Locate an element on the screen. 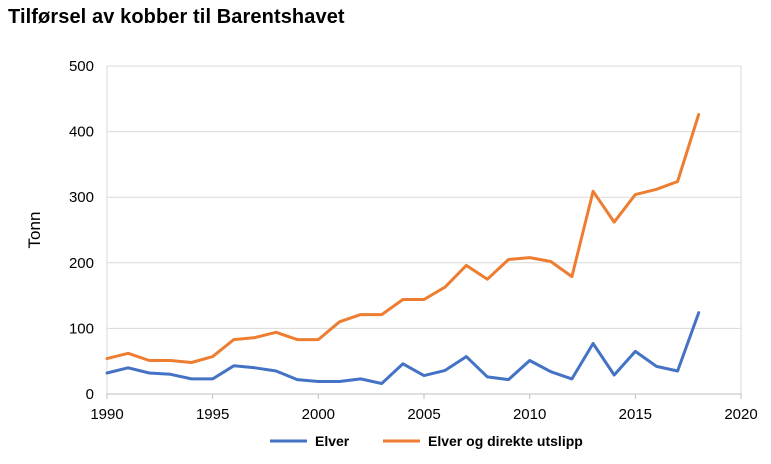 The width and height of the screenshot is (771, 464). x-tick-label: 2000 is located at coordinates (318, 414).